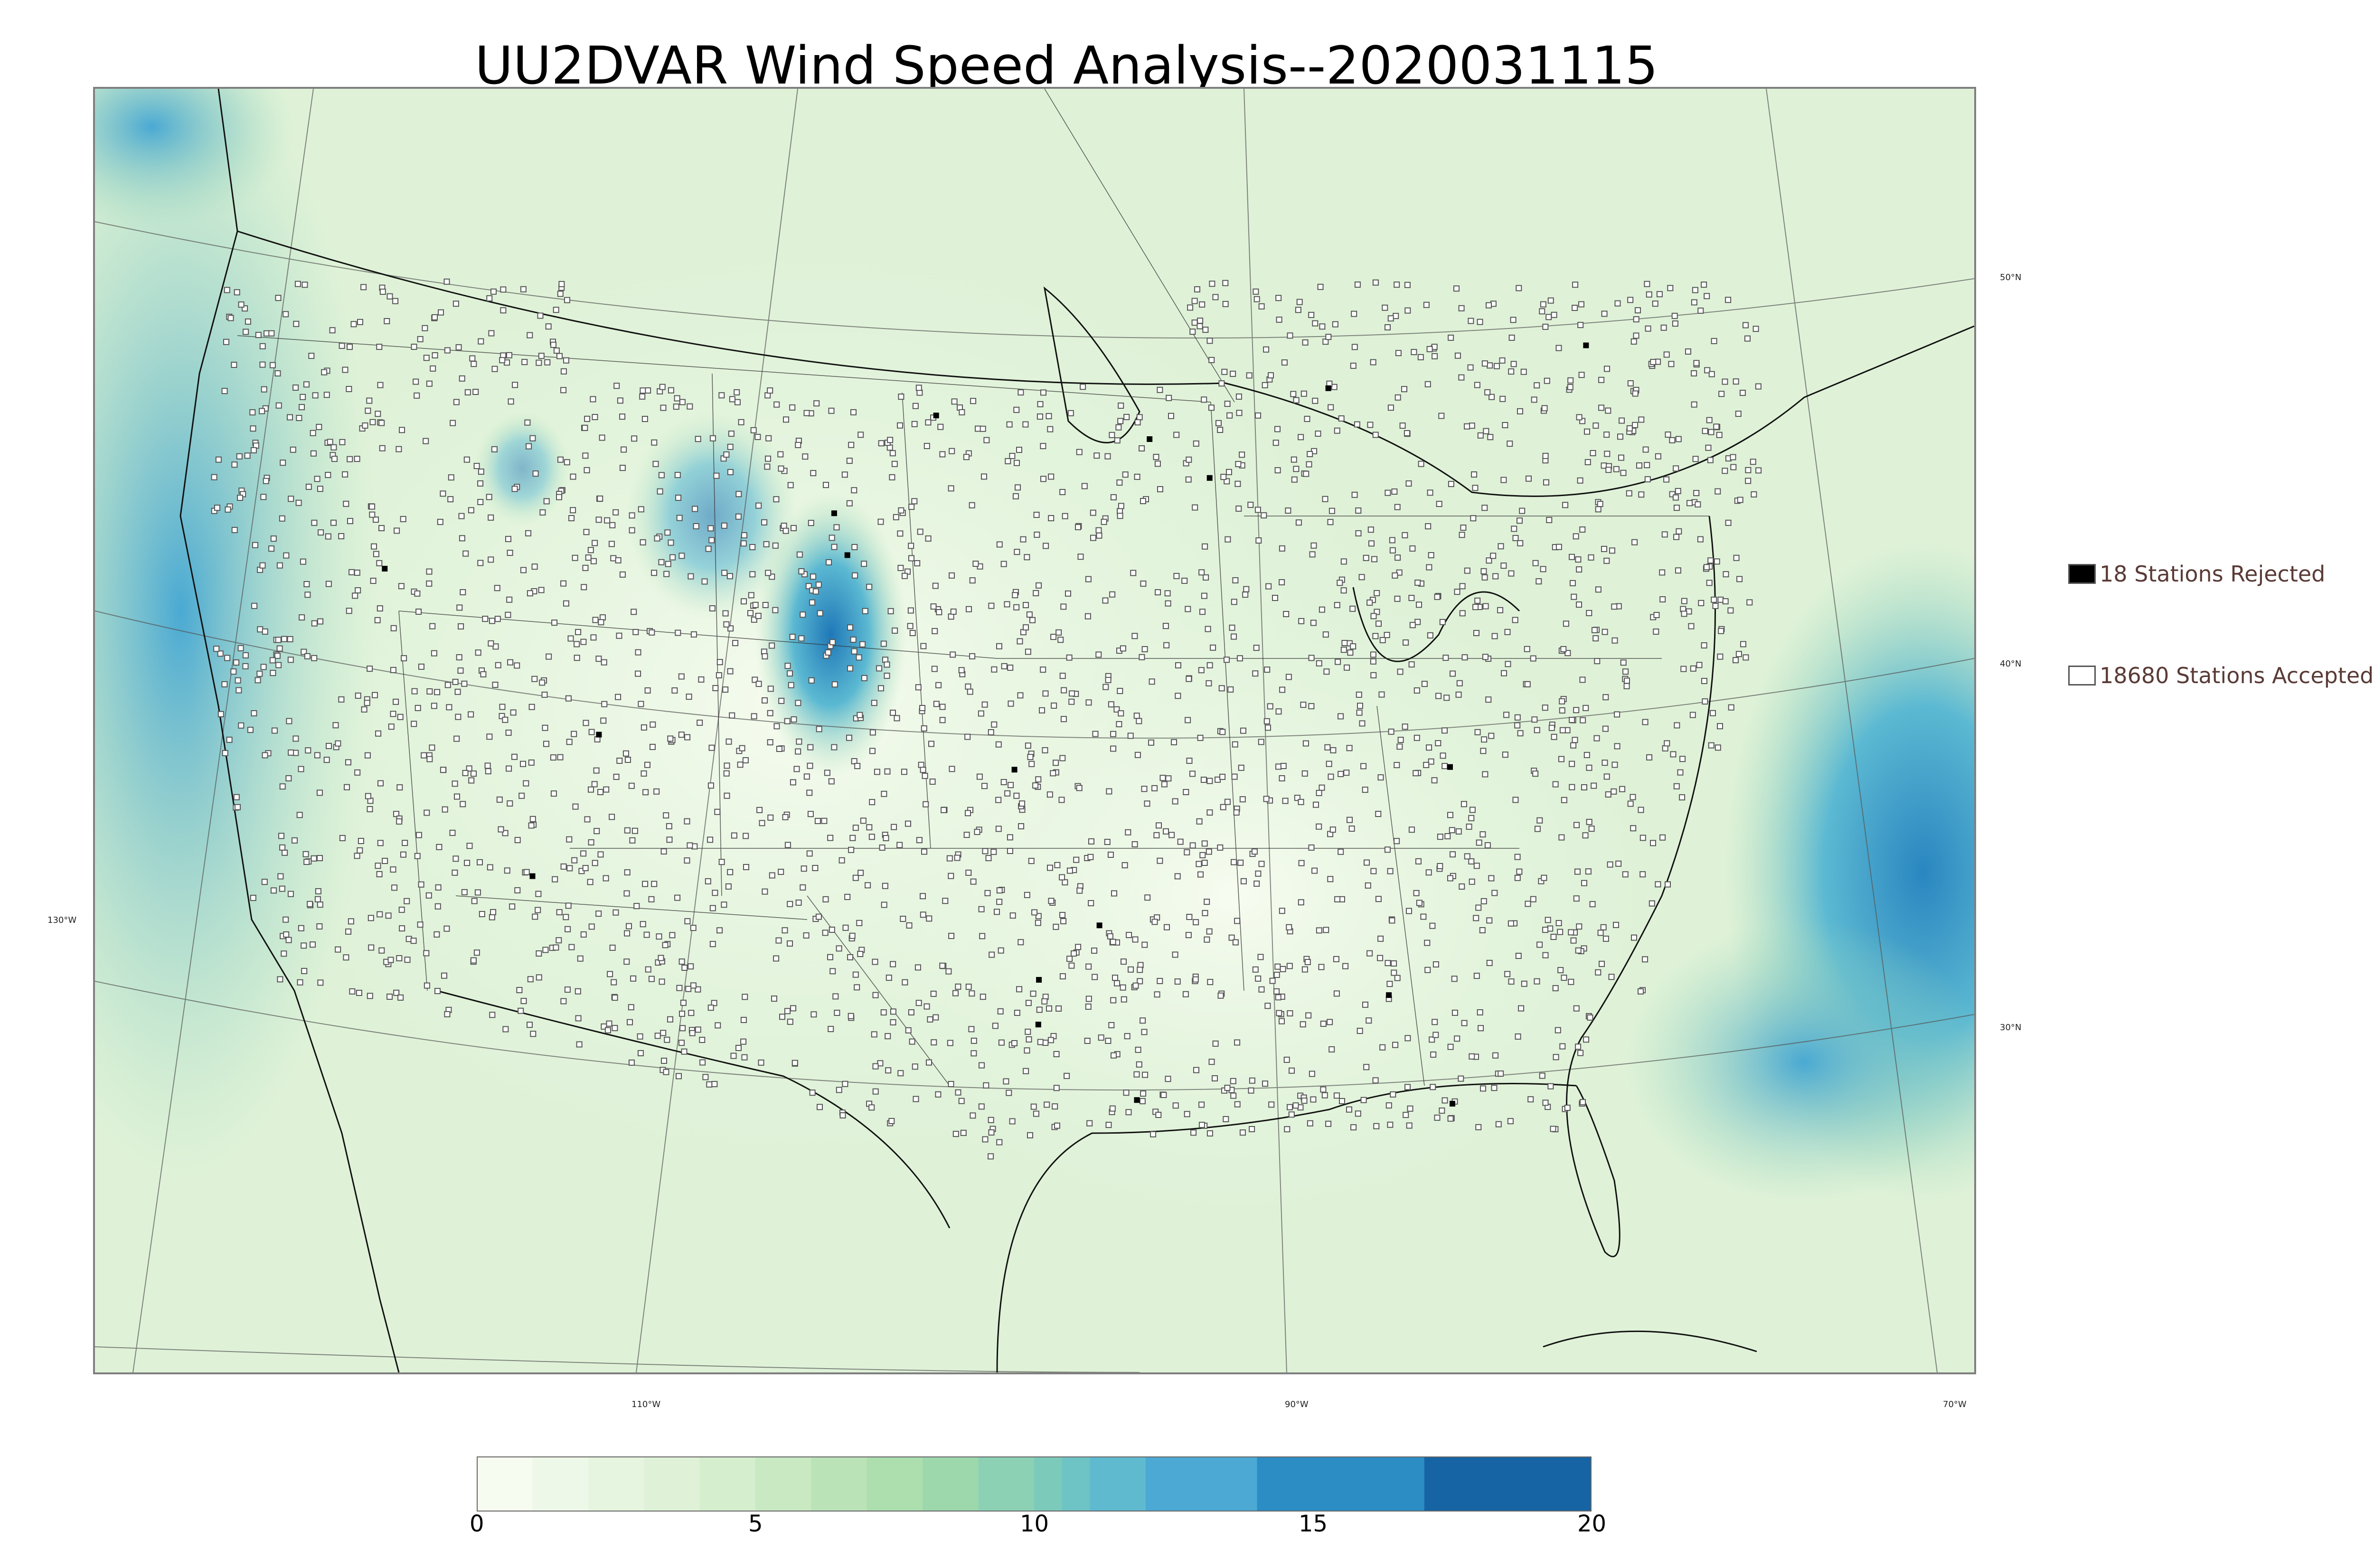 This screenshot has height=1568, width=2374. I want to click on colorbar-tick-label: 15, so click(1313, 1524).